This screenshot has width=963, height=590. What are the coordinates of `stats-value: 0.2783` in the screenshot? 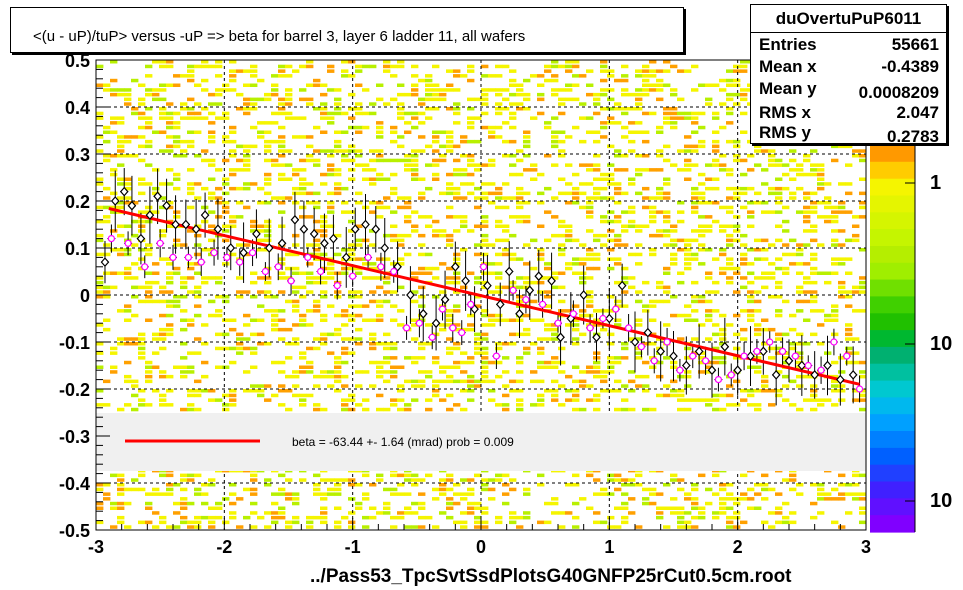 It's located at (913, 136).